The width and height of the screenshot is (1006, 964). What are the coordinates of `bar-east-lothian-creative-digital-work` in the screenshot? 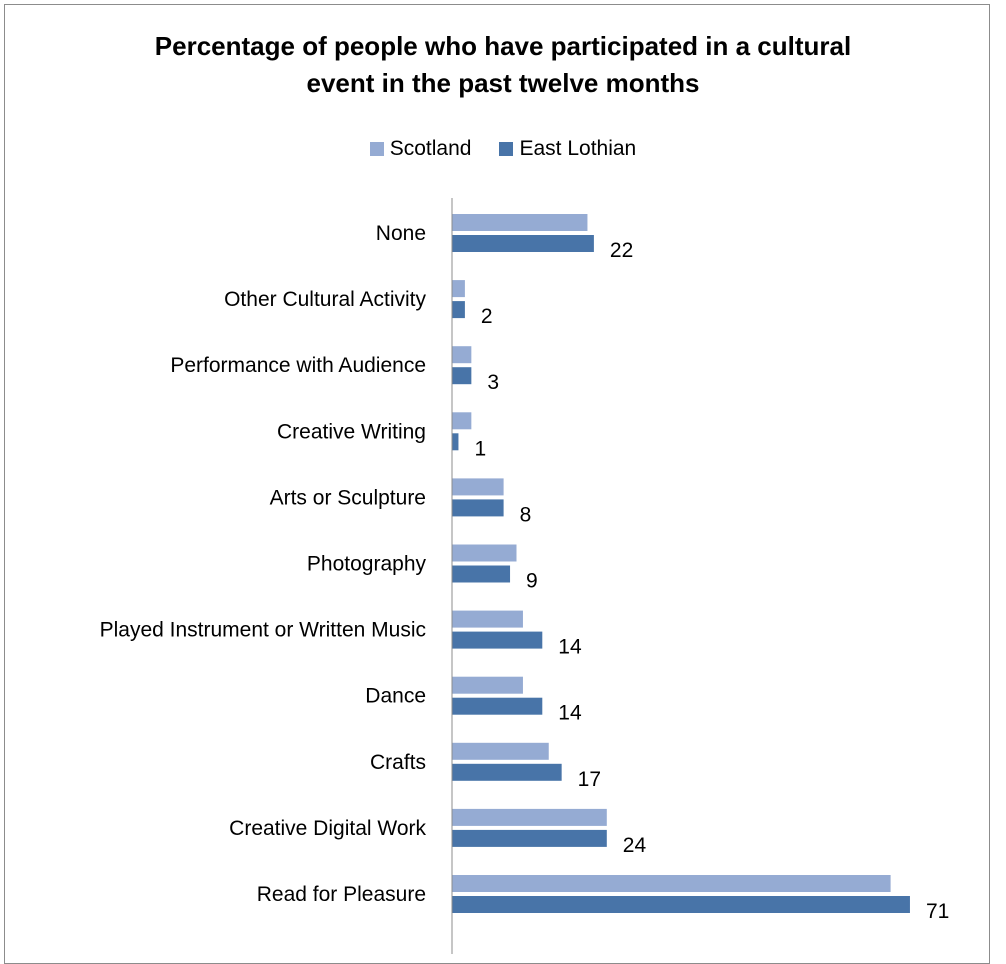 It's located at (529, 838).